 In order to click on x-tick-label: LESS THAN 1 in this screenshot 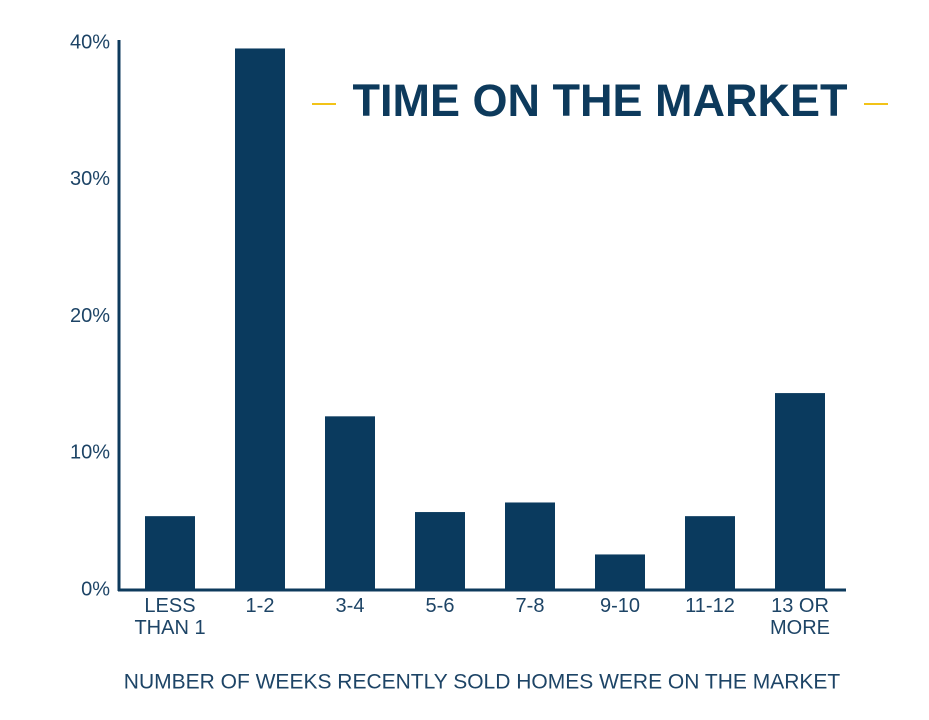, I will do `click(170, 617)`.